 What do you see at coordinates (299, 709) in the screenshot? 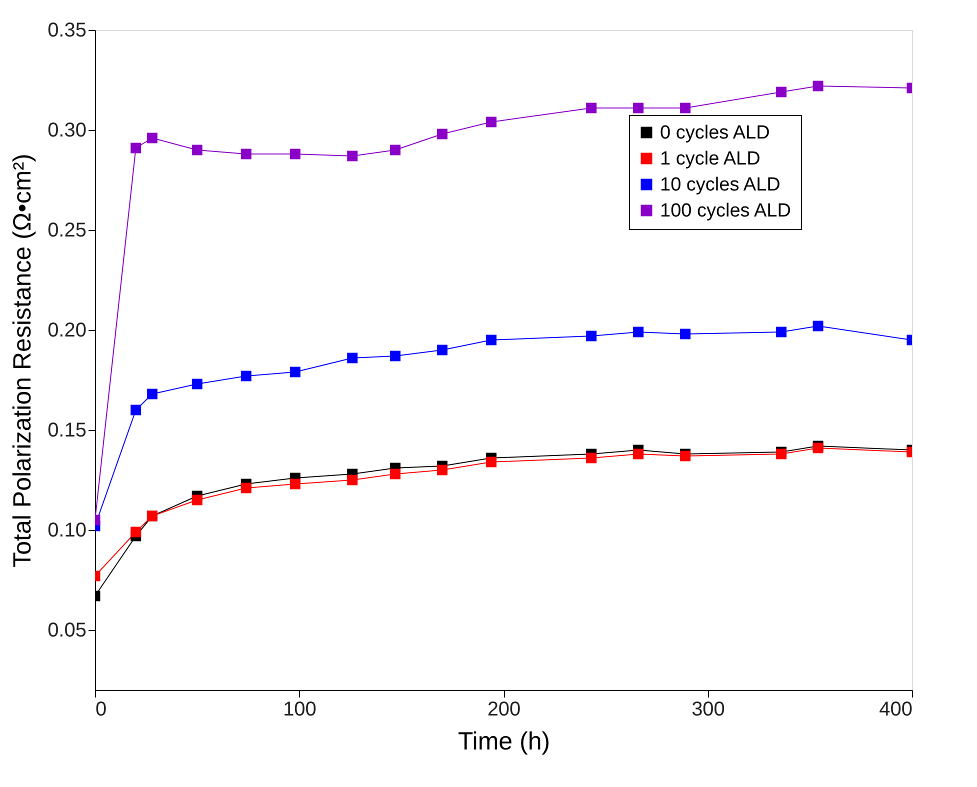
I see `x-tick-label: 100` at bounding box center [299, 709].